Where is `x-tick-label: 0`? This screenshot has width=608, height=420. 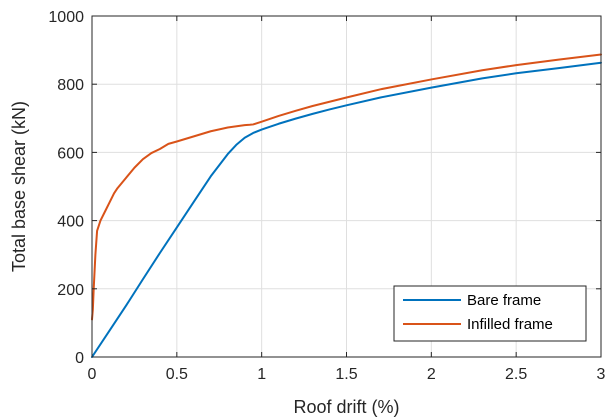
x-tick-label: 0 is located at coordinates (92, 374).